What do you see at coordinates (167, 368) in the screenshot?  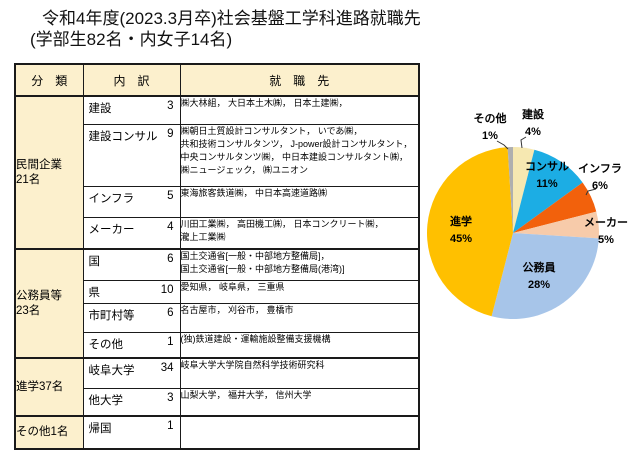 I see `breakdown-count: 34` at bounding box center [167, 368].